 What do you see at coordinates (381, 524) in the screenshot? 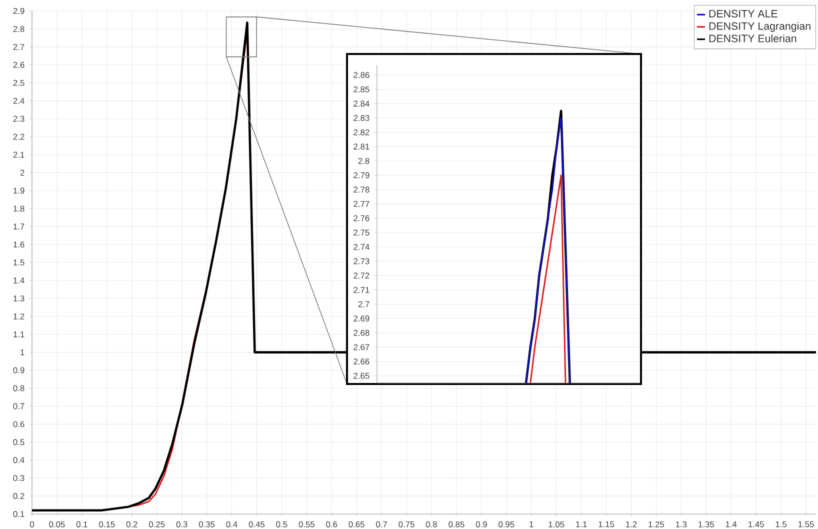
I see `x-tick-label: 0.7` at bounding box center [381, 524].